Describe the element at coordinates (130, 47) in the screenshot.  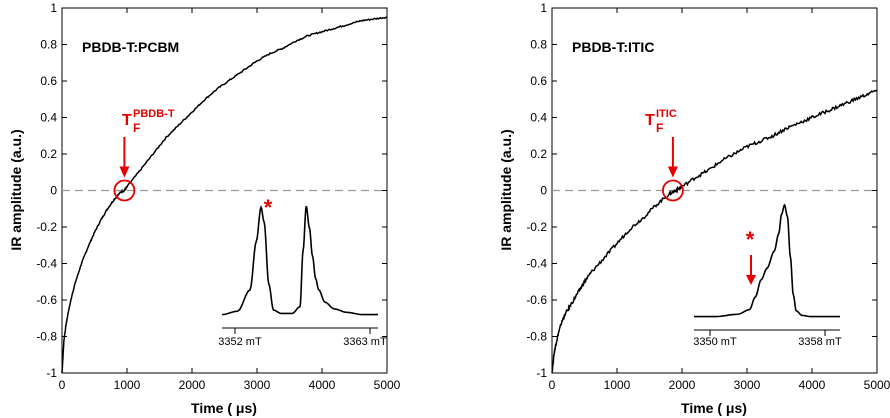
I see `panel-title: PBDB-T:PCBM` at that location.